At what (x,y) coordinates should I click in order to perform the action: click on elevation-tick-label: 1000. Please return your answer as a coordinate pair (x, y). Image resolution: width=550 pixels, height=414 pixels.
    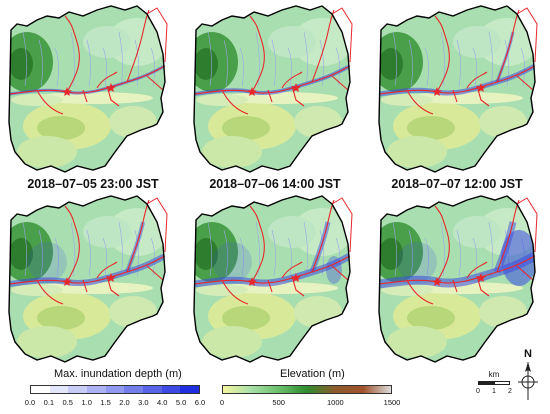
    Looking at the image, I should click on (335, 402).